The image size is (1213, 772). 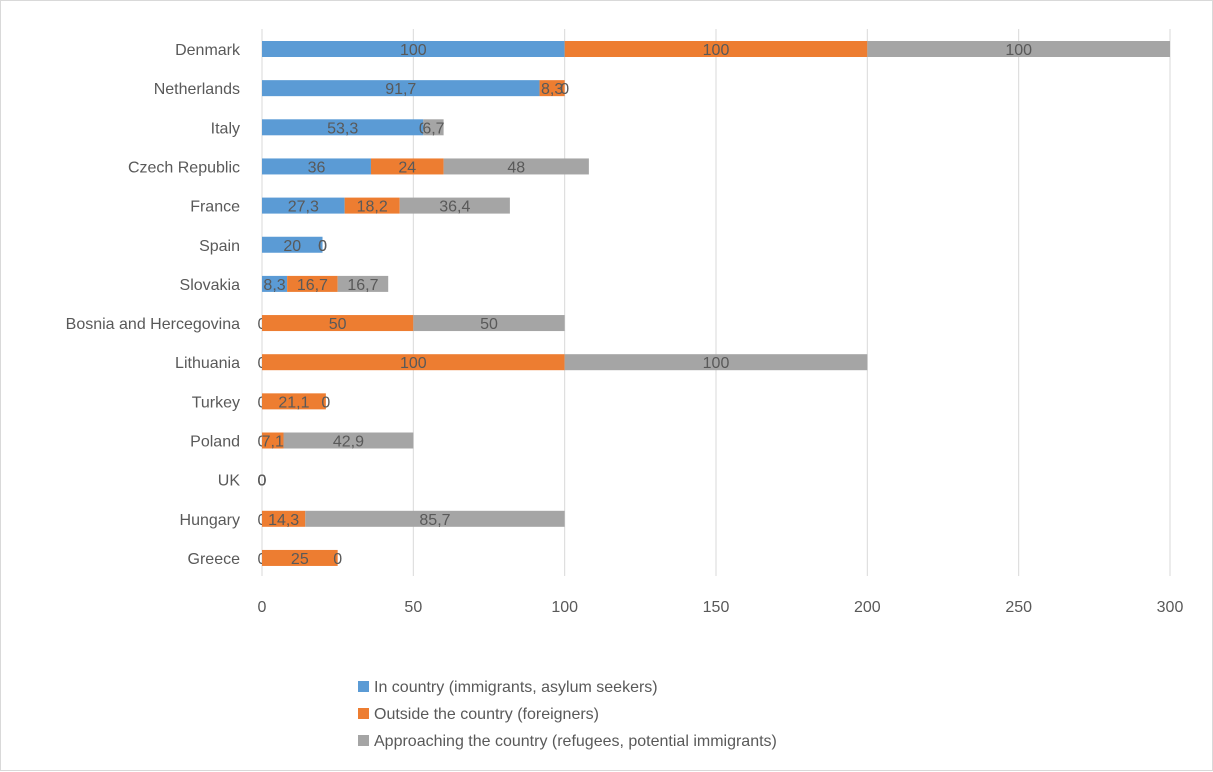 I want to click on data-label: 21,1, so click(x=293, y=402).